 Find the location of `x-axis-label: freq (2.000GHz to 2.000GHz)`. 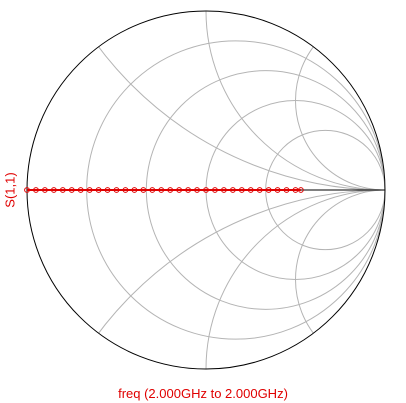

x-axis-label: freq (2.000GHz to 2.000GHz) is located at coordinates (203, 393).